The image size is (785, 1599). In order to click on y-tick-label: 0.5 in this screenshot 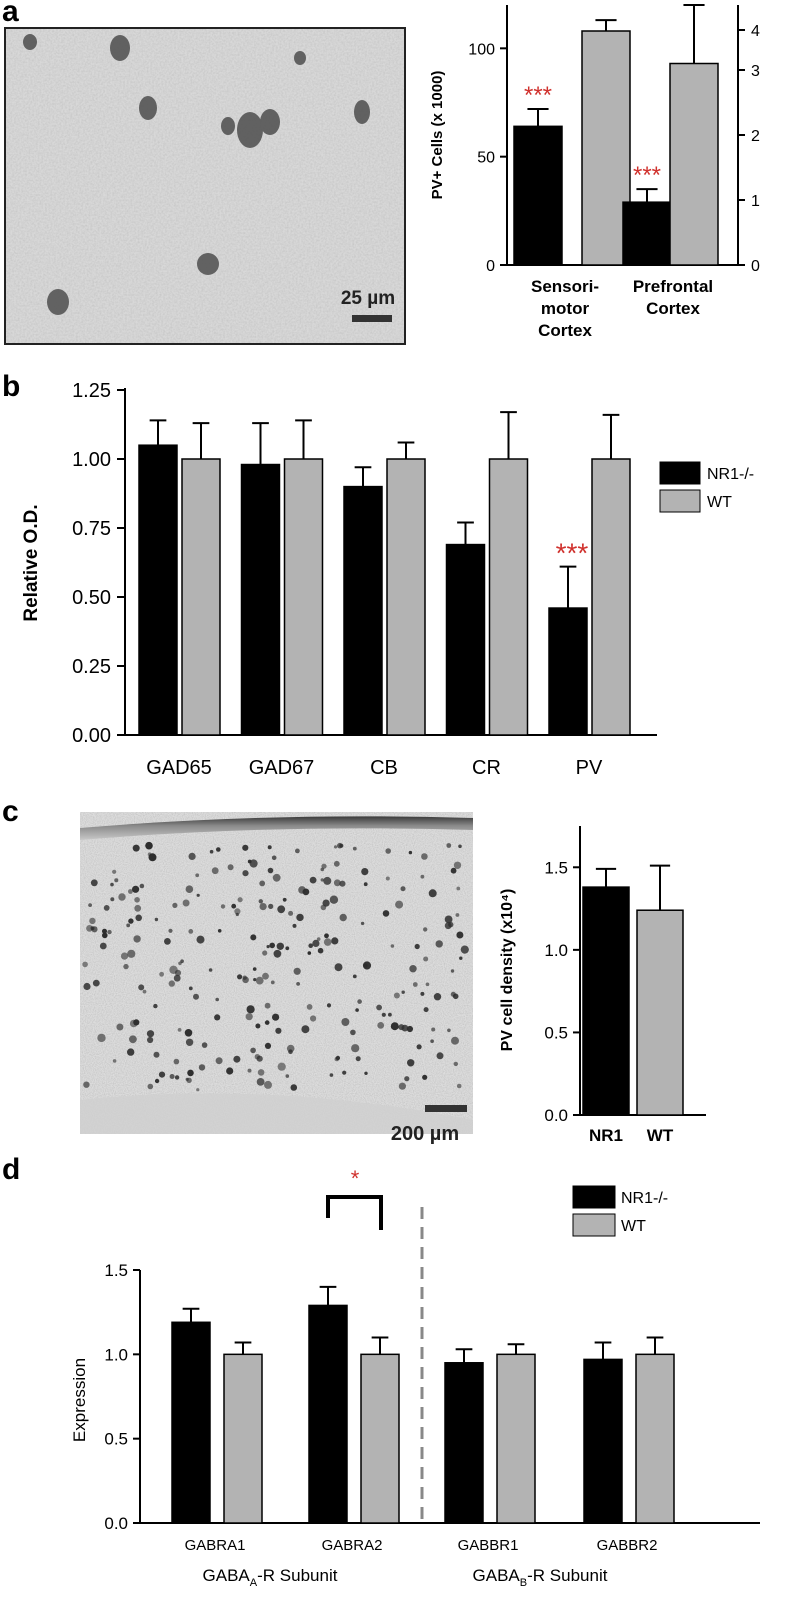, I will do `click(116, 1439)`.